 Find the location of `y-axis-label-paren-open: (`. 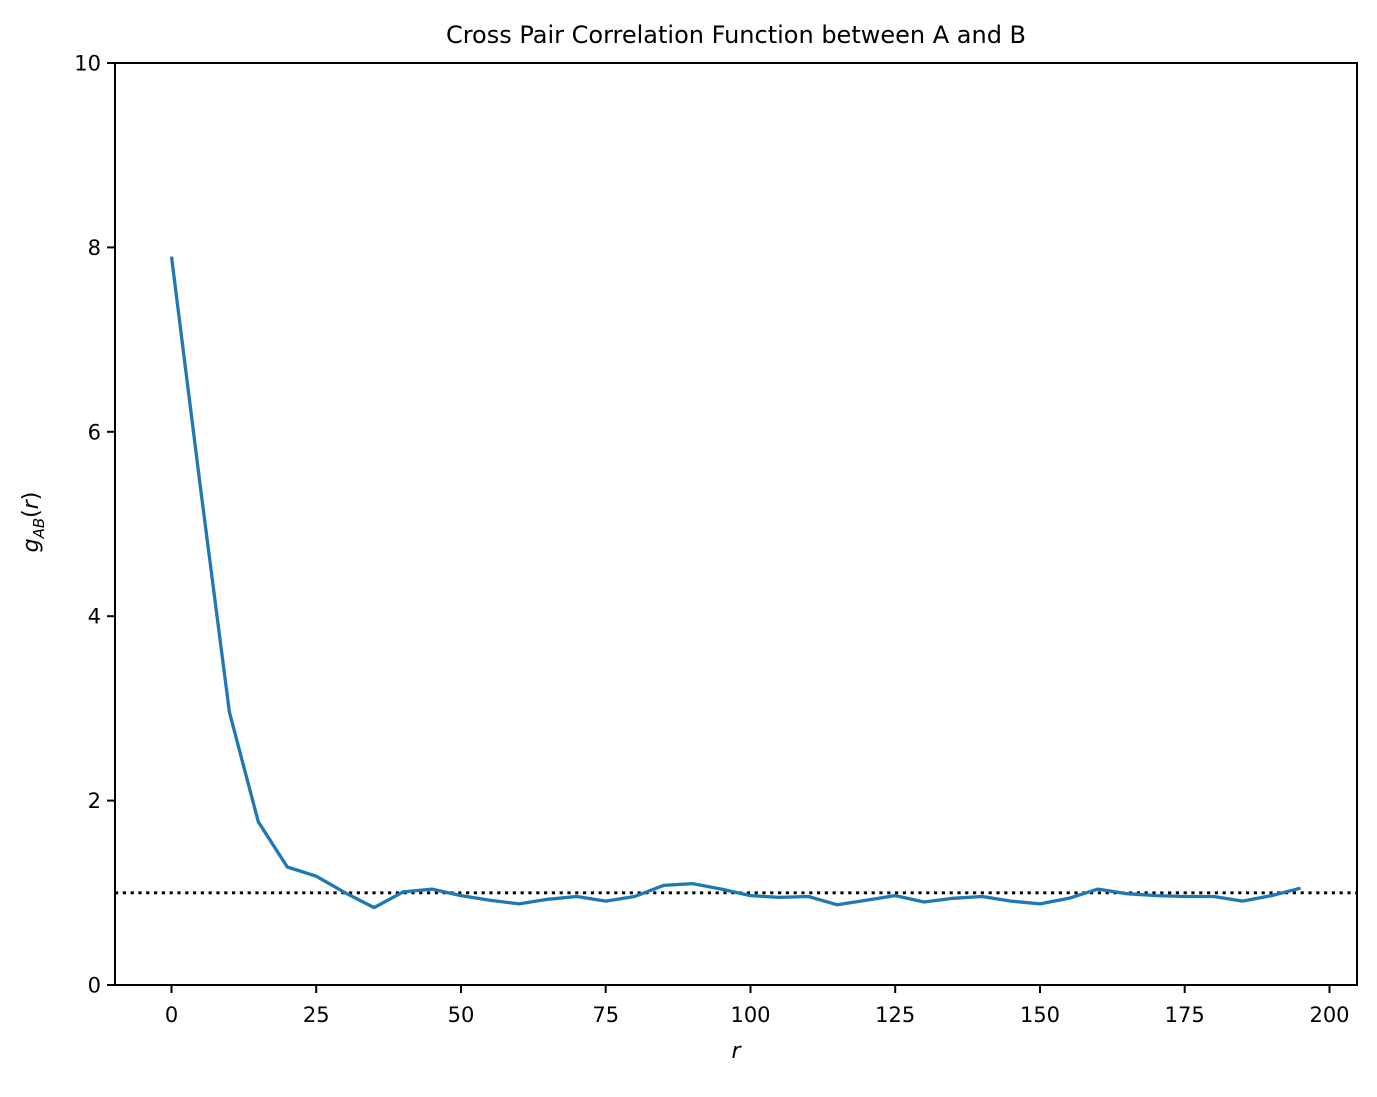

y-axis-label-paren-open: ( is located at coordinates (31, 513).